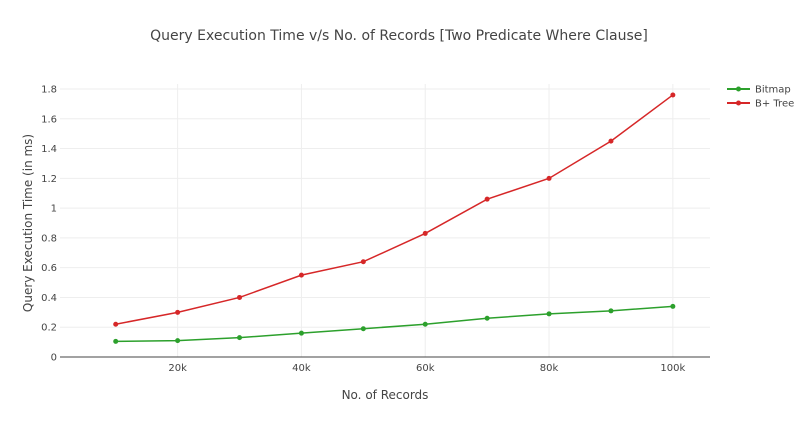 The height and width of the screenshot is (424, 800). I want to click on y-tick-label: 0.6, so click(49, 268).